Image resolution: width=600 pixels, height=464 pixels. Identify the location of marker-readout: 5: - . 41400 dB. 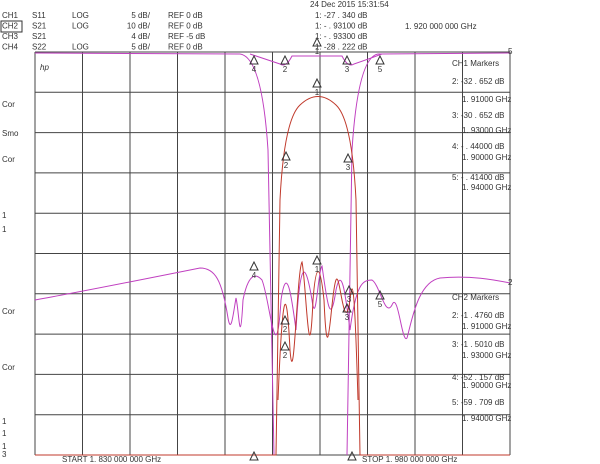
(478, 177).